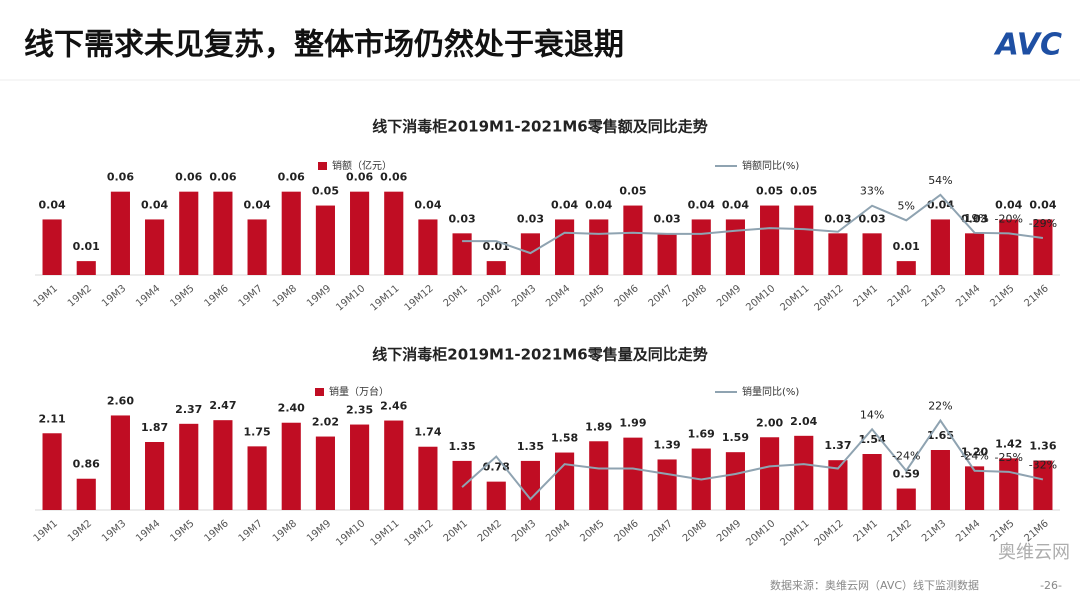 The image size is (1080, 608). I want to click on x-tick-label: 19M7, so click(251, 531).